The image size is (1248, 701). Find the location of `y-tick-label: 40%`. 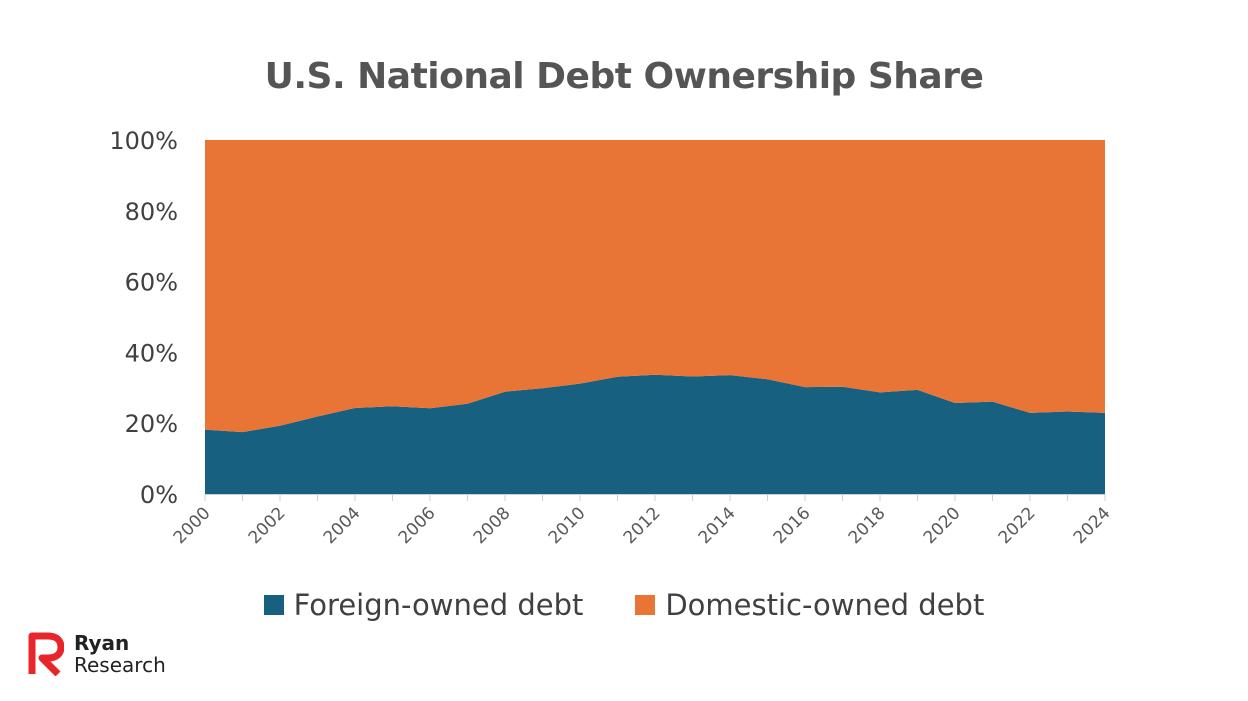

y-tick-label: 40% is located at coordinates (151, 353).